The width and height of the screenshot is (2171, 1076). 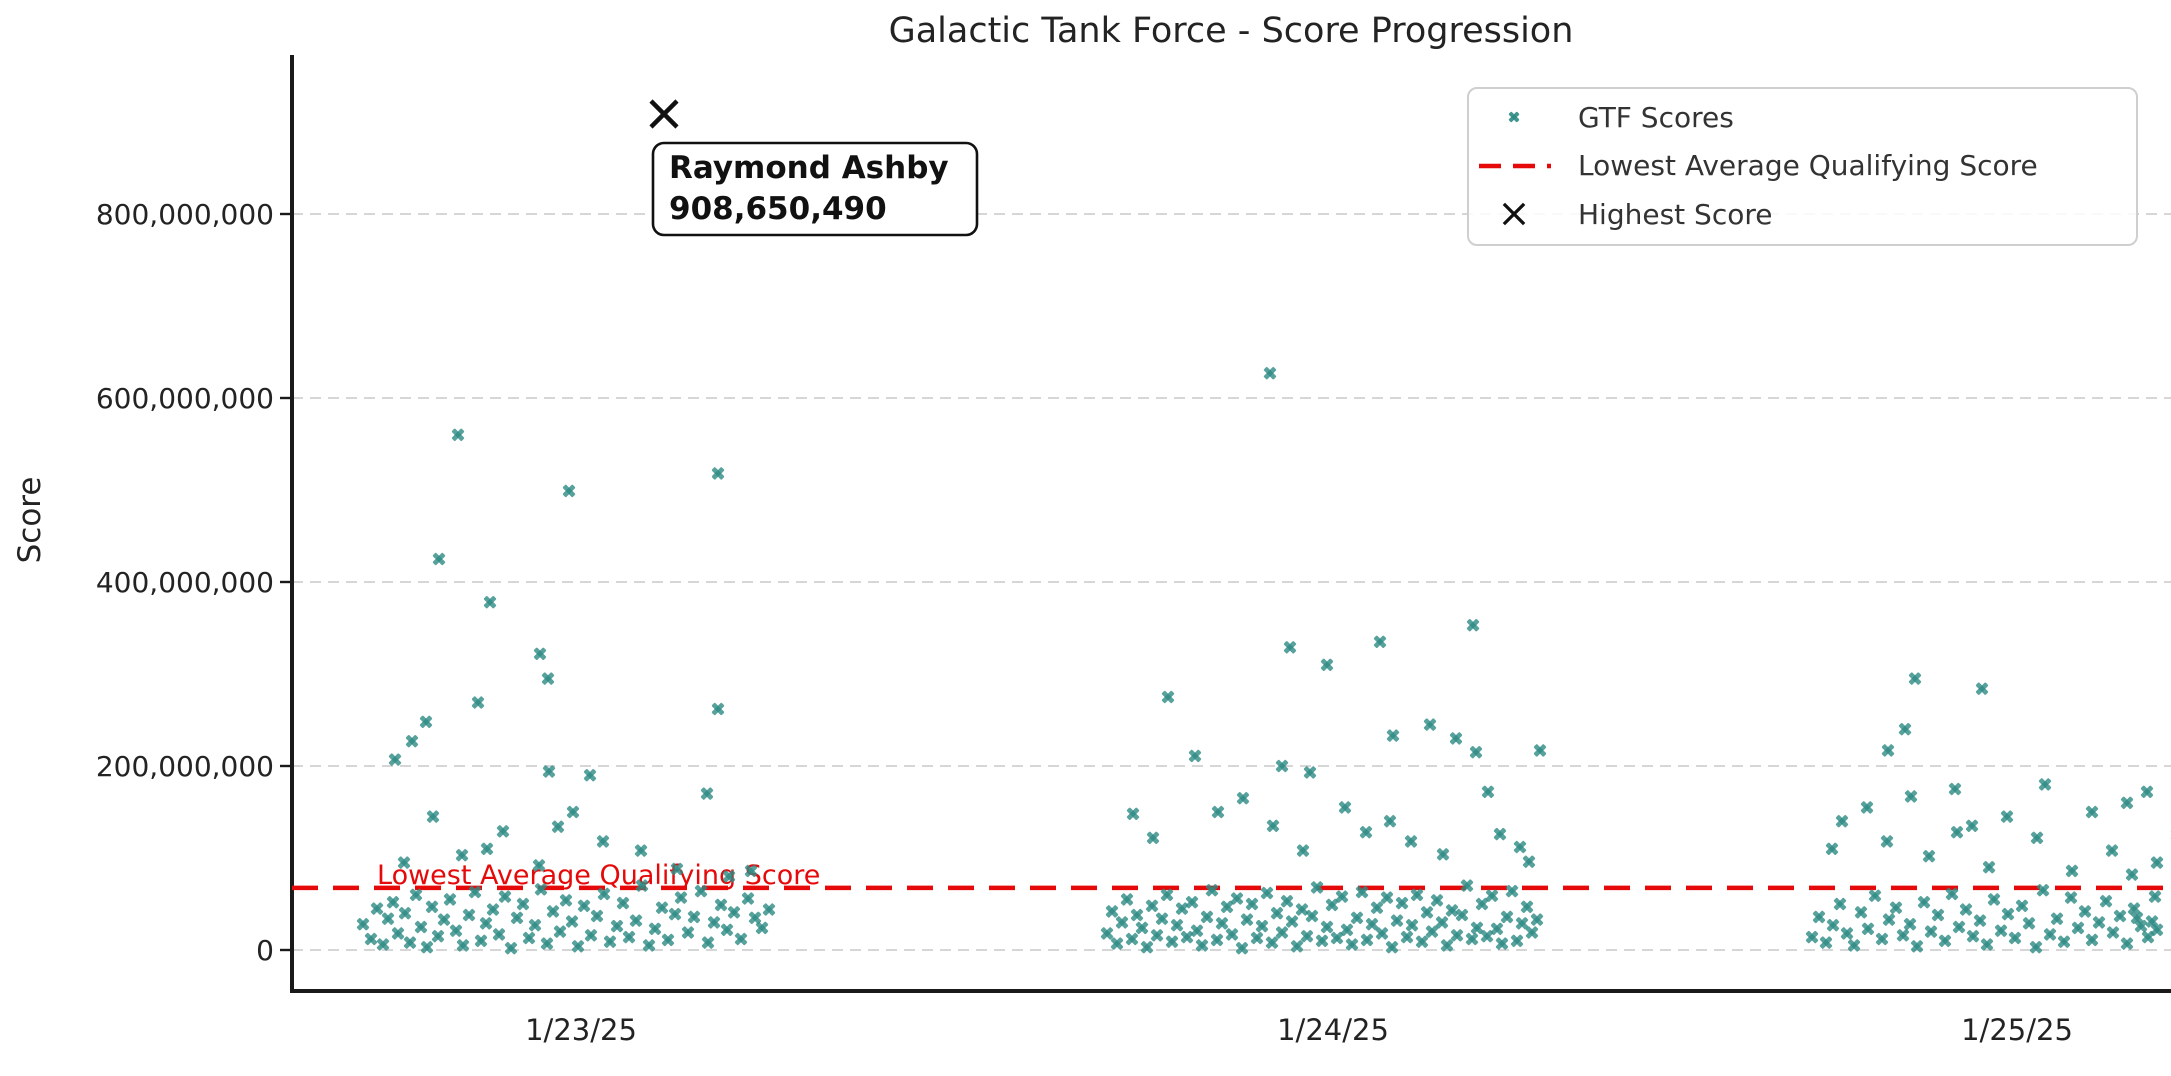 What do you see at coordinates (265, 950) in the screenshot?
I see `y-tick-label: 0` at bounding box center [265, 950].